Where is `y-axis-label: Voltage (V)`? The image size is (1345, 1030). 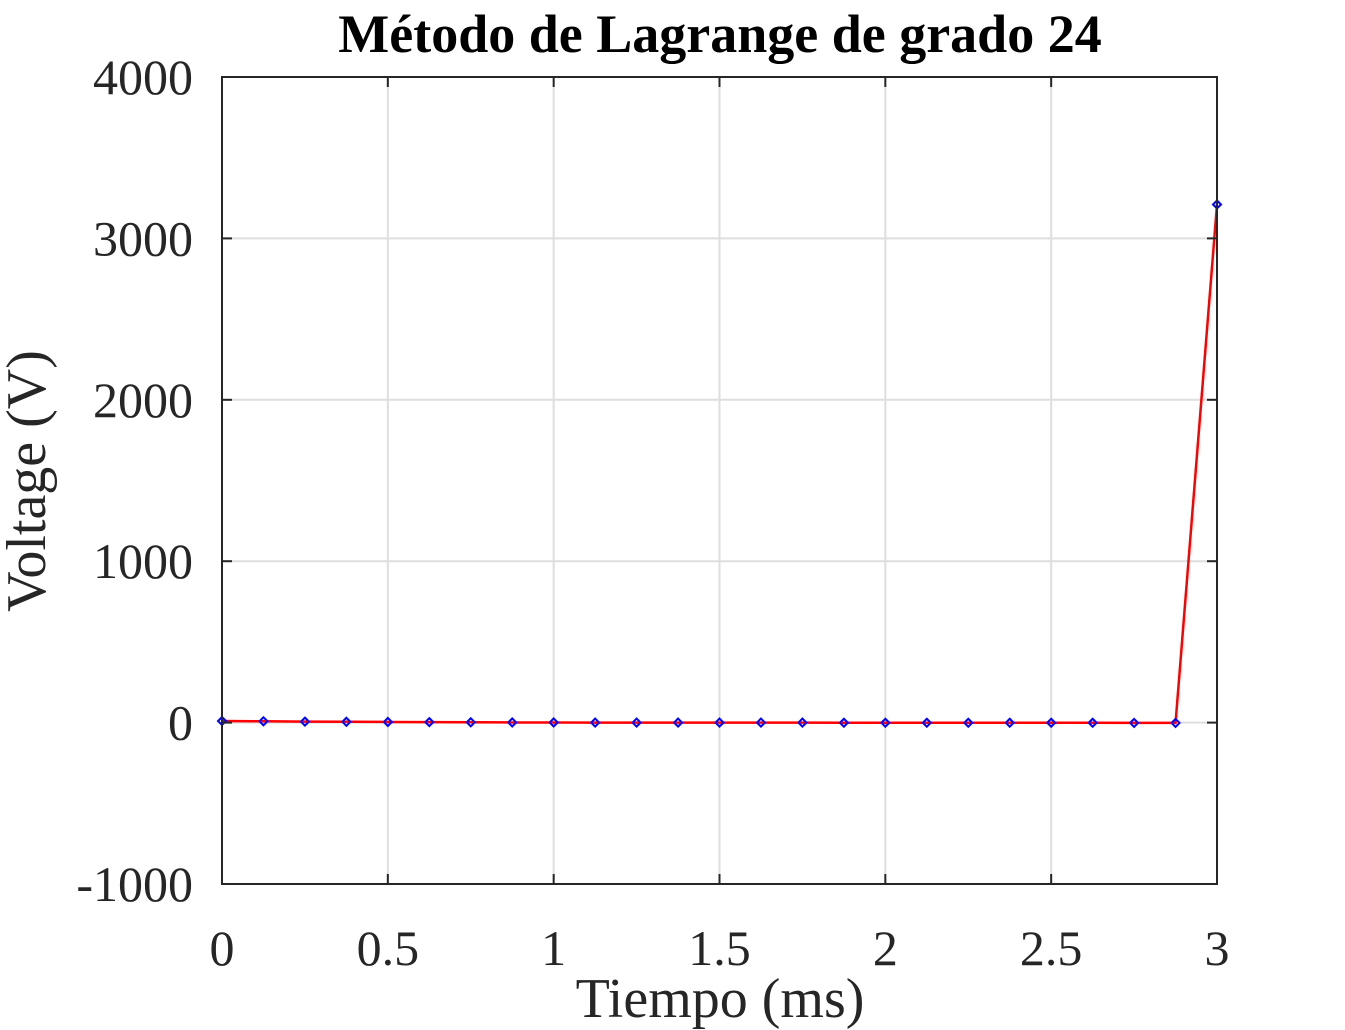
y-axis-label: Voltage (V) is located at coordinates (29, 481).